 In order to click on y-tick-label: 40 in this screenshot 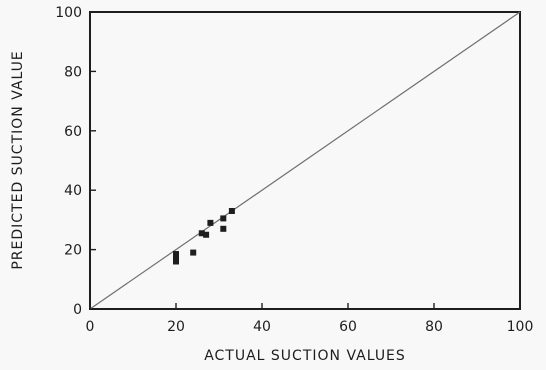, I will do `click(73, 191)`.